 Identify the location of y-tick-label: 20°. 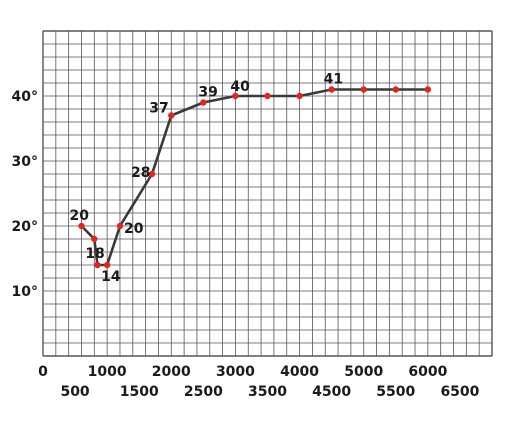
(25, 227).